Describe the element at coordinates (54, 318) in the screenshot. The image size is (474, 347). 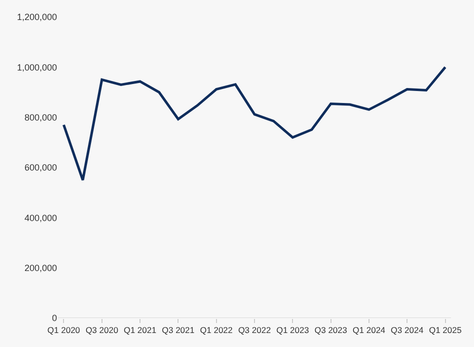
I see `y-tick-label: 0` at that location.